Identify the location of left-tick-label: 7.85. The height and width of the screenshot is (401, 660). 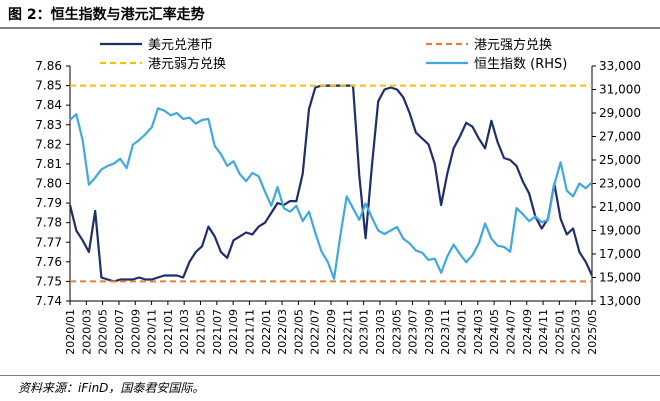
(48, 86).